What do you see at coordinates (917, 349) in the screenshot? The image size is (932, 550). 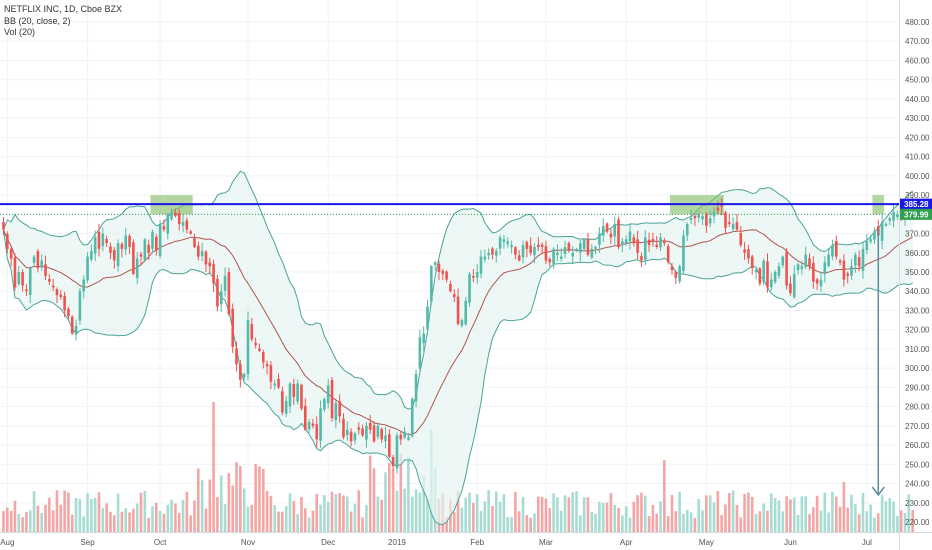 I see `y-tick-label: 310.00` at bounding box center [917, 349].